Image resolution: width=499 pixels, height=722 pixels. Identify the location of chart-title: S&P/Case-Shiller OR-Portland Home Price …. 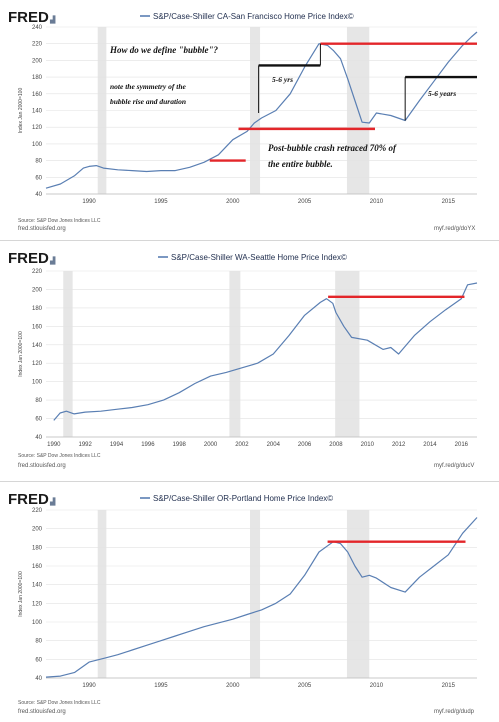
(243, 498).